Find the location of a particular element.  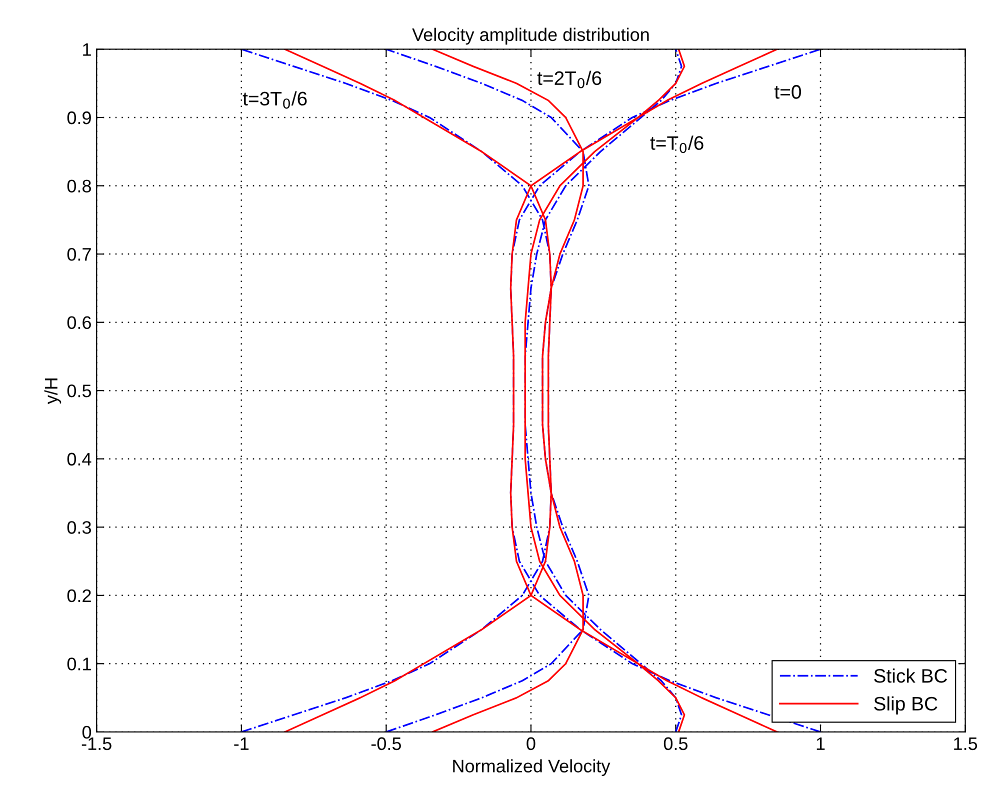

legend-label: Slip BC is located at coordinates (906, 705).